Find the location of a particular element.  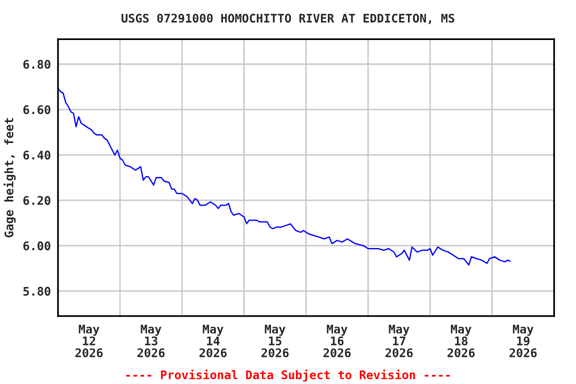

y-tick-label: 6.40 is located at coordinates (36, 155).